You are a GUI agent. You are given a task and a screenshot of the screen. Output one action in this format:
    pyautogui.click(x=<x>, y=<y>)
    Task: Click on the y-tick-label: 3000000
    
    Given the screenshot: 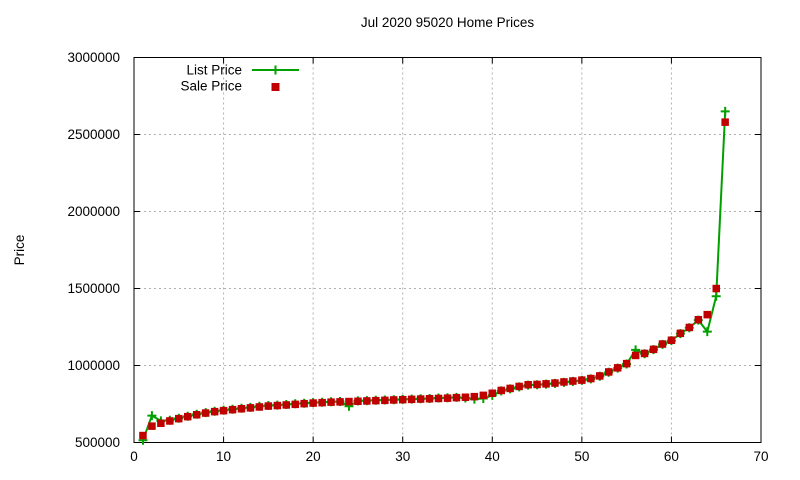 What is the action you would take?
    pyautogui.click(x=93, y=57)
    